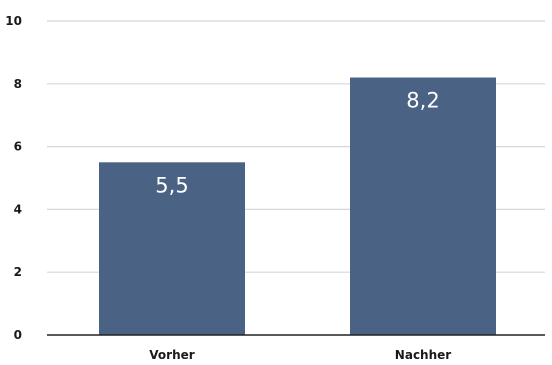 The image size is (552, 365). Describe the element at coordinates (423, 355) in the screenshot. I see `x-category-label: Nachher` at that location.